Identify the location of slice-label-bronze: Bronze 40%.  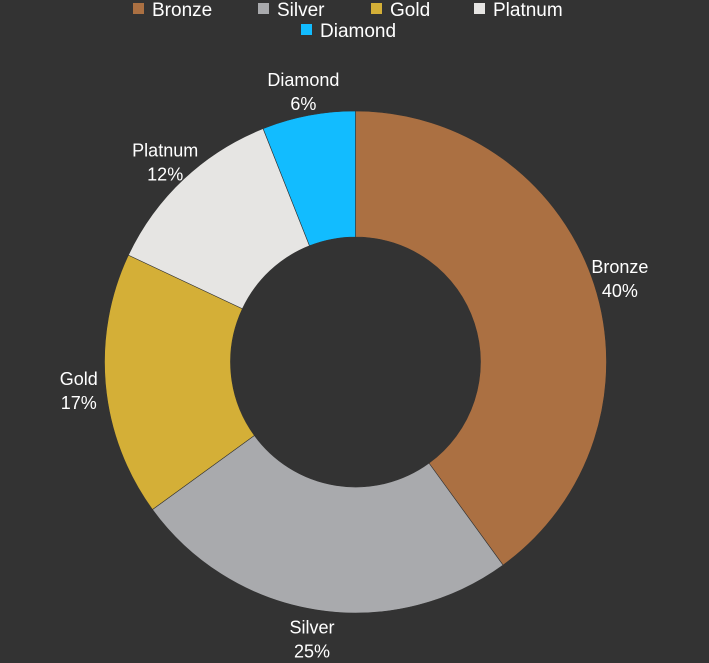
(619, 279).